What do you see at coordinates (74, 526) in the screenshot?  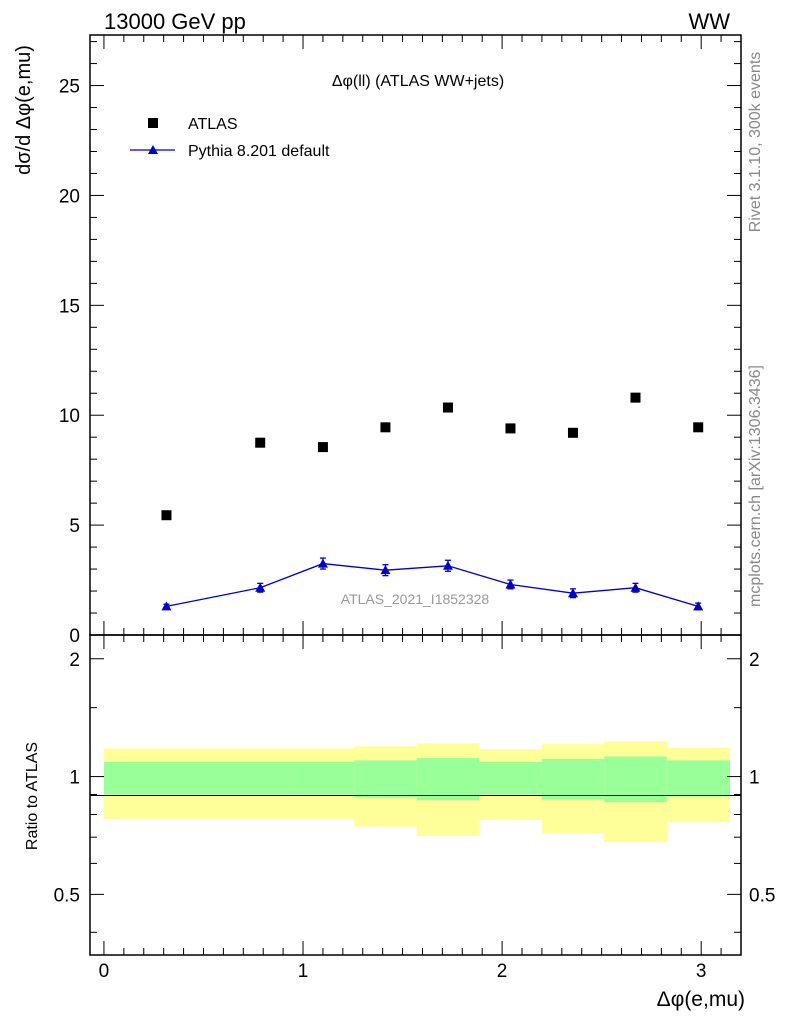 I see `main-y-tick-label: 5` at bounding box center [74, 526].